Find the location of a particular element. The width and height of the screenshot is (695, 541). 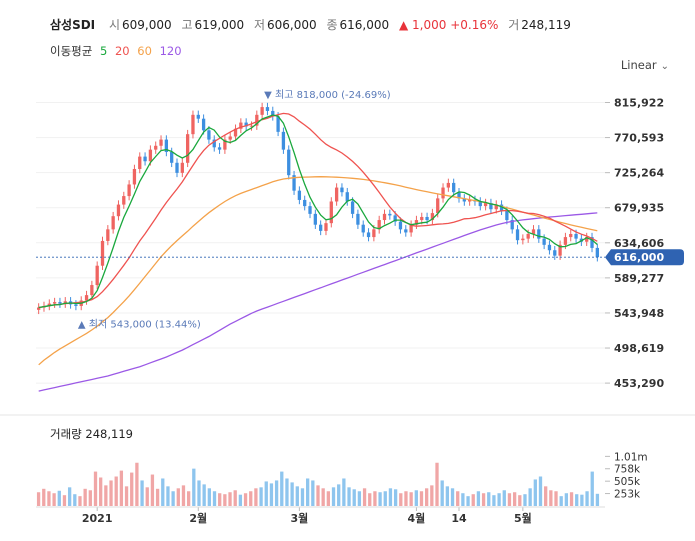

moving-average-legend: 이동평균 5 20 60 120 is located at coordinates (118, 51).